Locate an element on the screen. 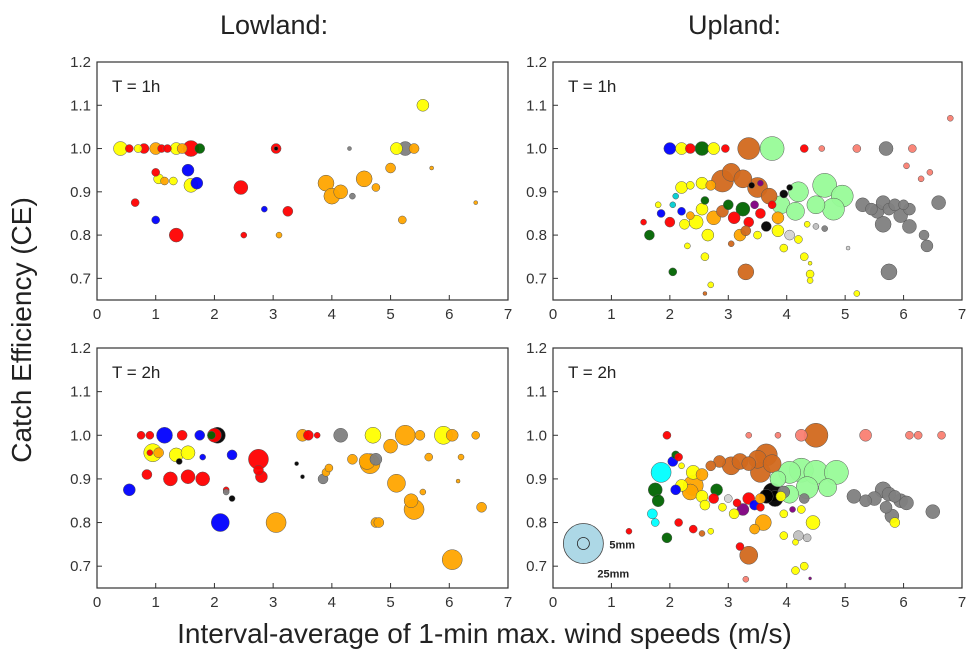 Image resolution: width=969 pixels, height=657 pixels. column-title-lowland: Lowland: is located at coordinates (274, 25).